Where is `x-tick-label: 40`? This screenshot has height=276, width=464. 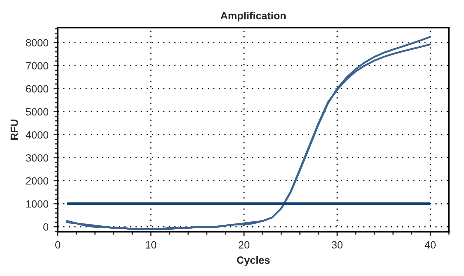 x-tick-label: 40 is located at coordinates (430, 245).